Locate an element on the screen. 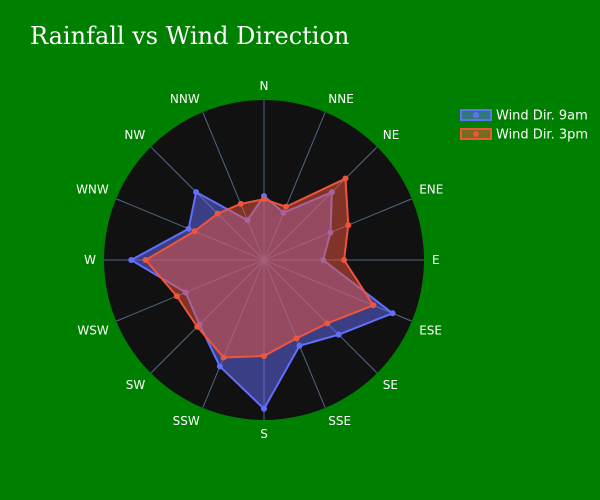 Image resolution: width=600 pixels, height=500 pixels. direction-label-wsw: WSW is located at coordinates (92, 330).